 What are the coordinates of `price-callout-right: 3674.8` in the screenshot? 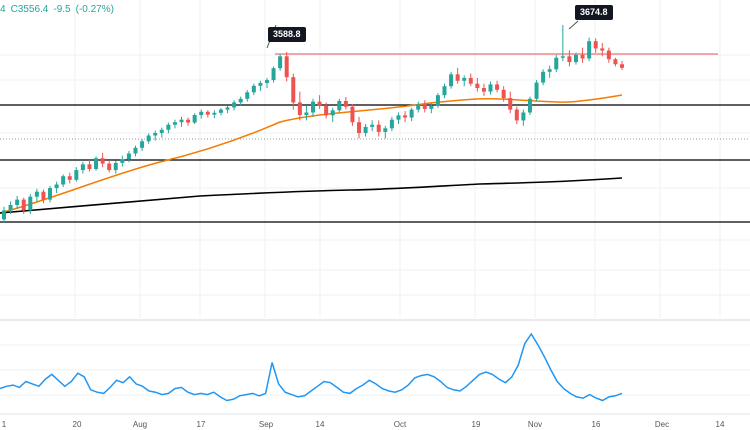 It's located at (594, 12).